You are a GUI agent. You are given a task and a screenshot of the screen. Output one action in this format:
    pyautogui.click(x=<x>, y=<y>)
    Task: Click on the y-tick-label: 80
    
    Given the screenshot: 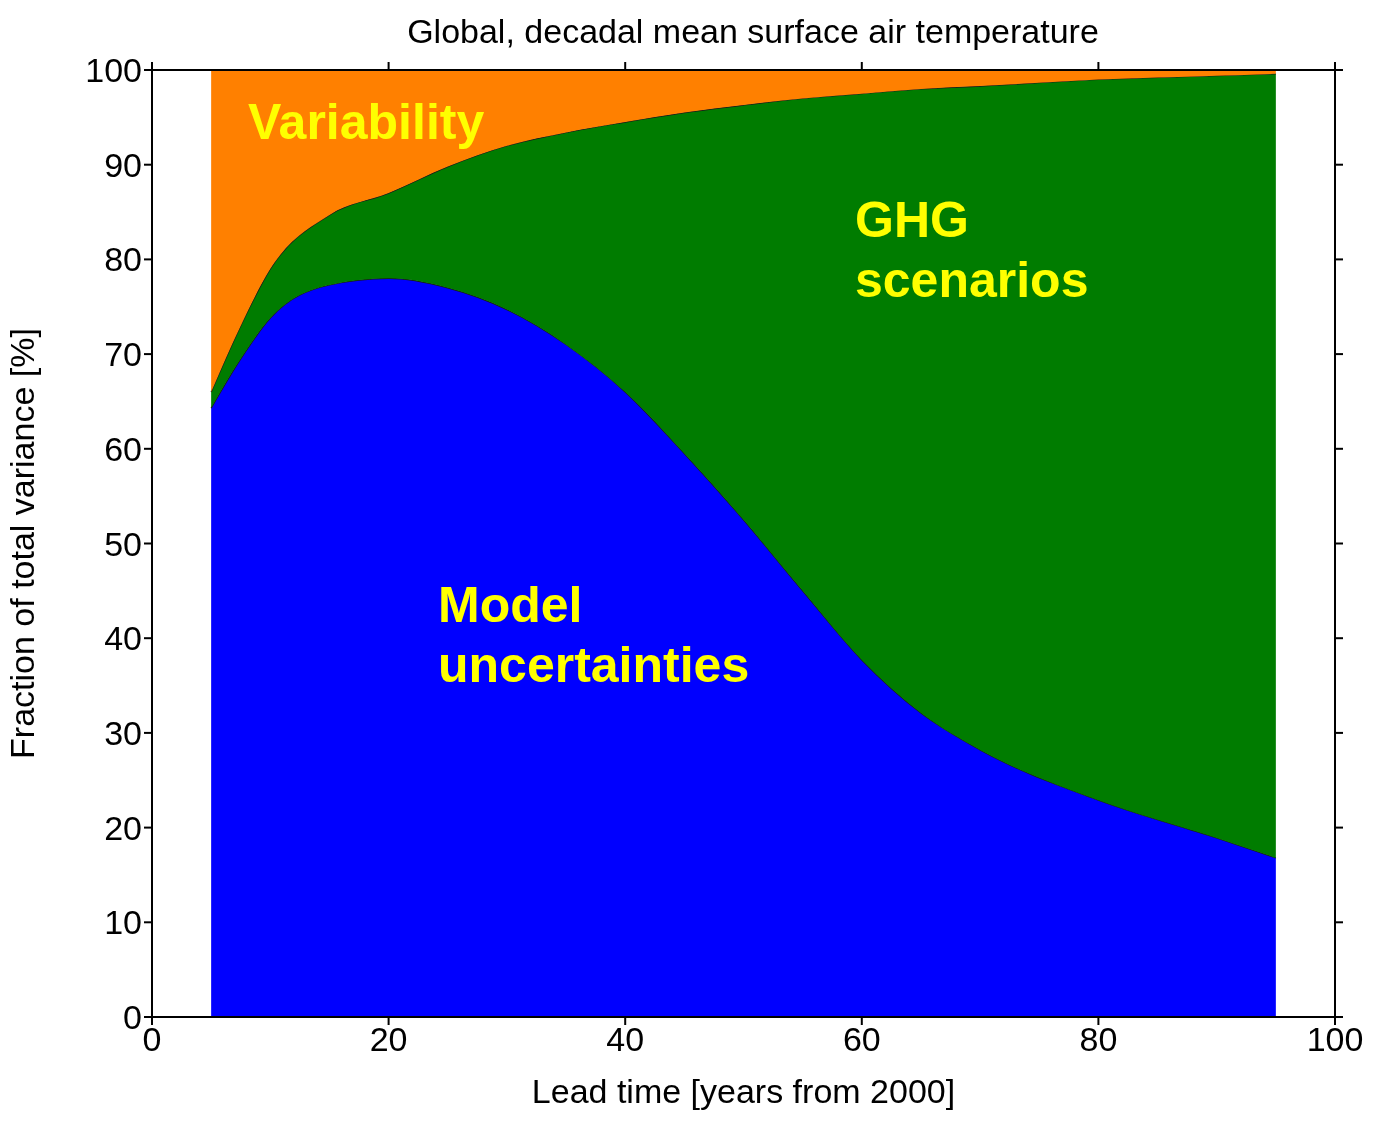 What is the action you would take?
    pyautogui.click(x=123, y=259)
    